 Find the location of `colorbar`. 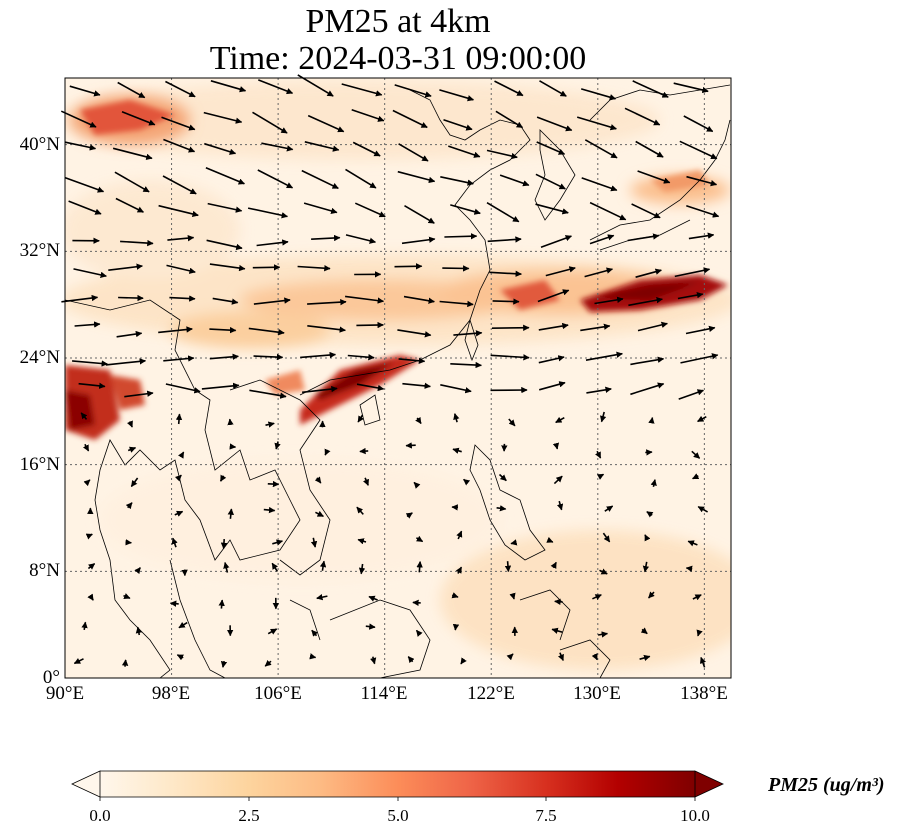

colorbar is located at coordinates (397, 785).